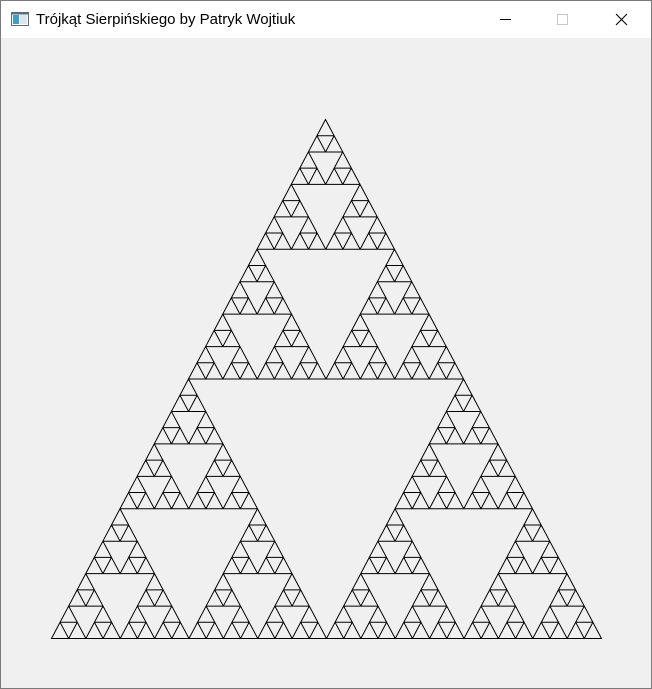 This screenshot has width=652, height=689. I want to click on minimize-icon, so click(505, 19).